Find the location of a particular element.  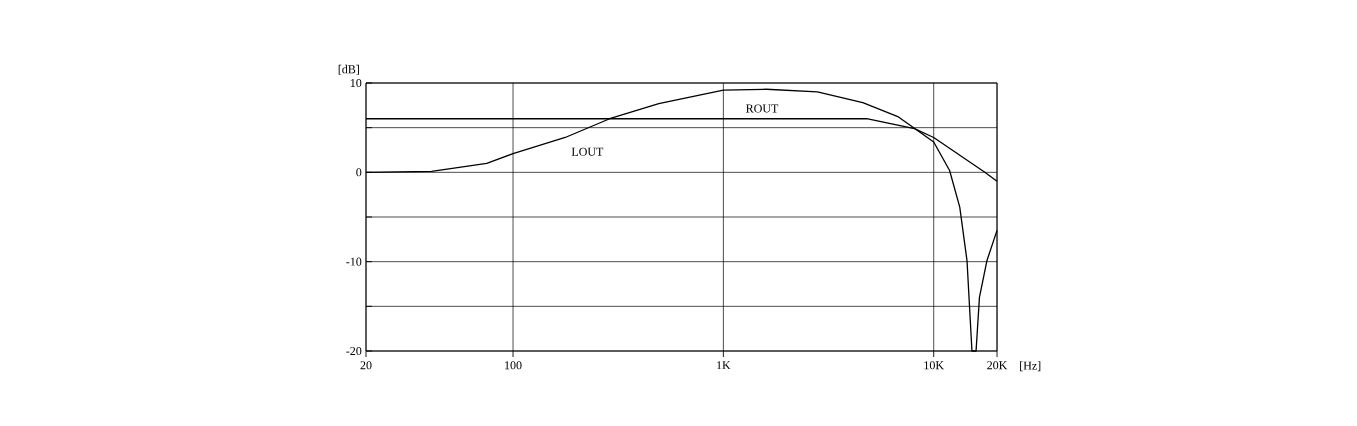

y-tick-label: 0 is located at coordinates (359, 172).